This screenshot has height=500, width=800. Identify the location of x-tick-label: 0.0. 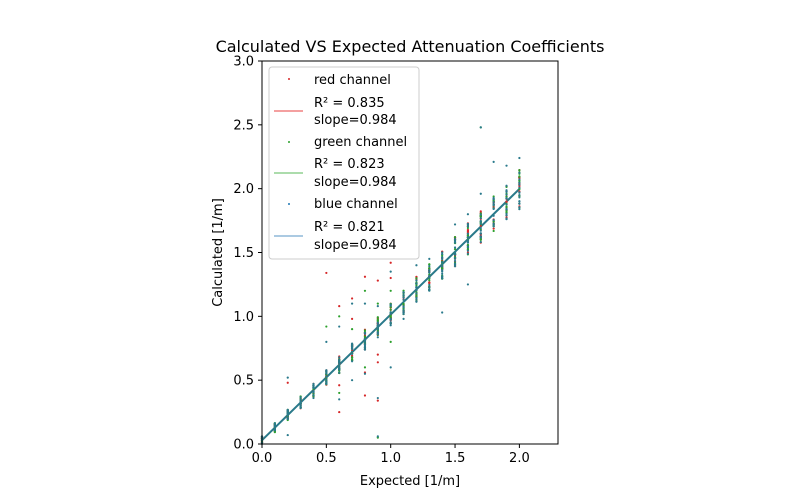
(262, 458).